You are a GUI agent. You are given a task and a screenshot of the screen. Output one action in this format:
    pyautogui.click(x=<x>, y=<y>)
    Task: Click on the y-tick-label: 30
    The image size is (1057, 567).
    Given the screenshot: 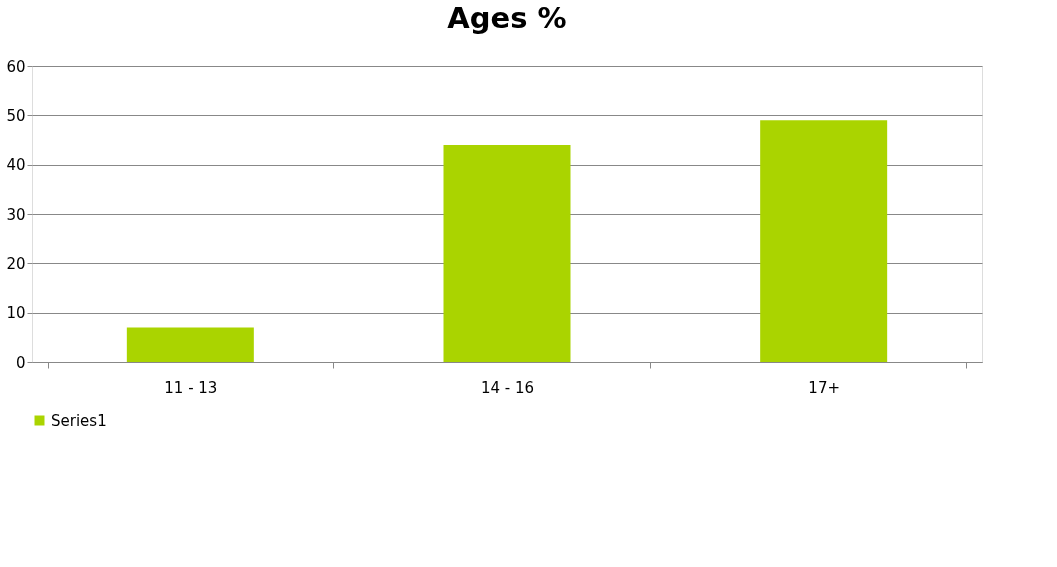 What is the action you would take?
    pyautogui.click(x=16, y=214)
    